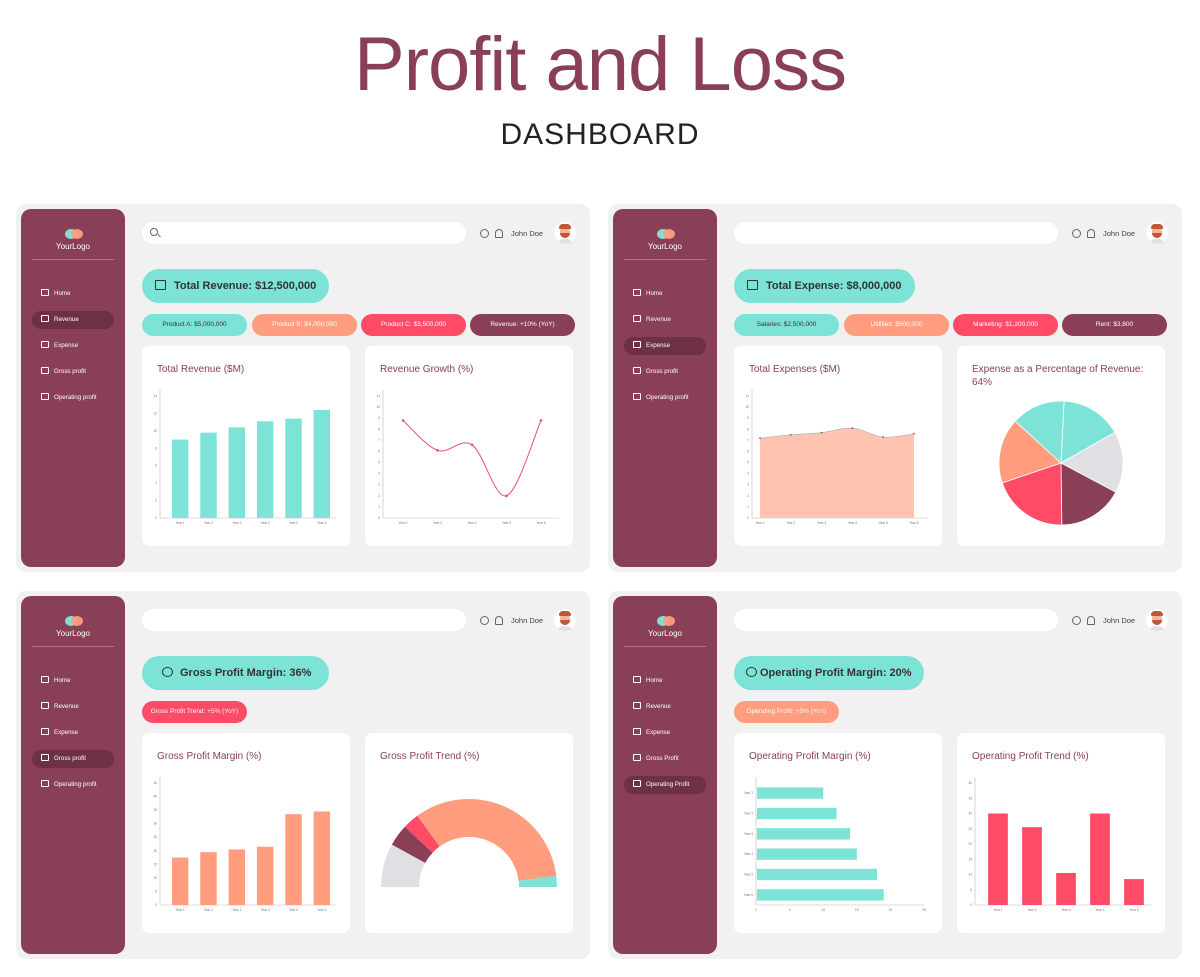 The width and height of the screenshot is (1200, 977). I want to click on area-fill, so click(837, 473).